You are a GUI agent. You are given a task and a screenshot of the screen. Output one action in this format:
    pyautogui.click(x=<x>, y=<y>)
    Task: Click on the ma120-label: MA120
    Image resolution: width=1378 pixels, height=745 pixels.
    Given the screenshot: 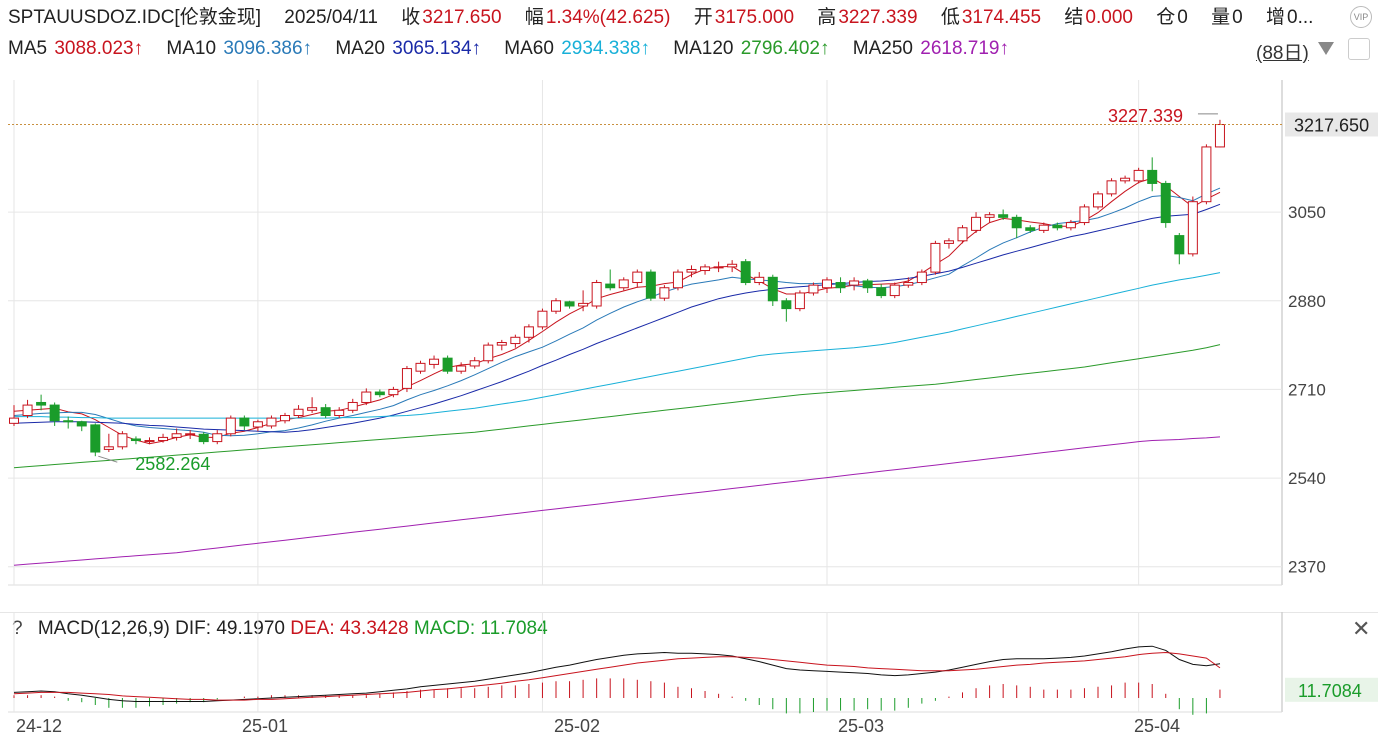 What is the action you would take?
    pyautogui.click(x=703, y=48)
    